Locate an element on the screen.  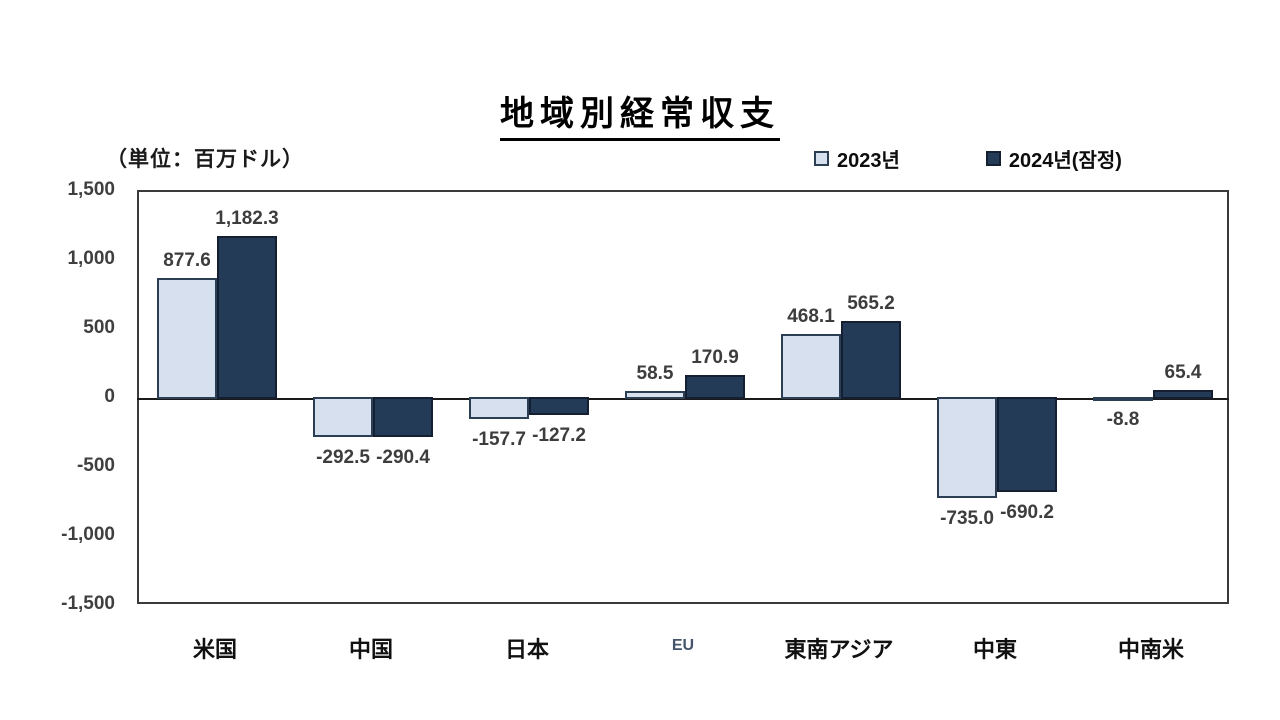
value-label: 1,182.3 is located at coordinates (247, 218).